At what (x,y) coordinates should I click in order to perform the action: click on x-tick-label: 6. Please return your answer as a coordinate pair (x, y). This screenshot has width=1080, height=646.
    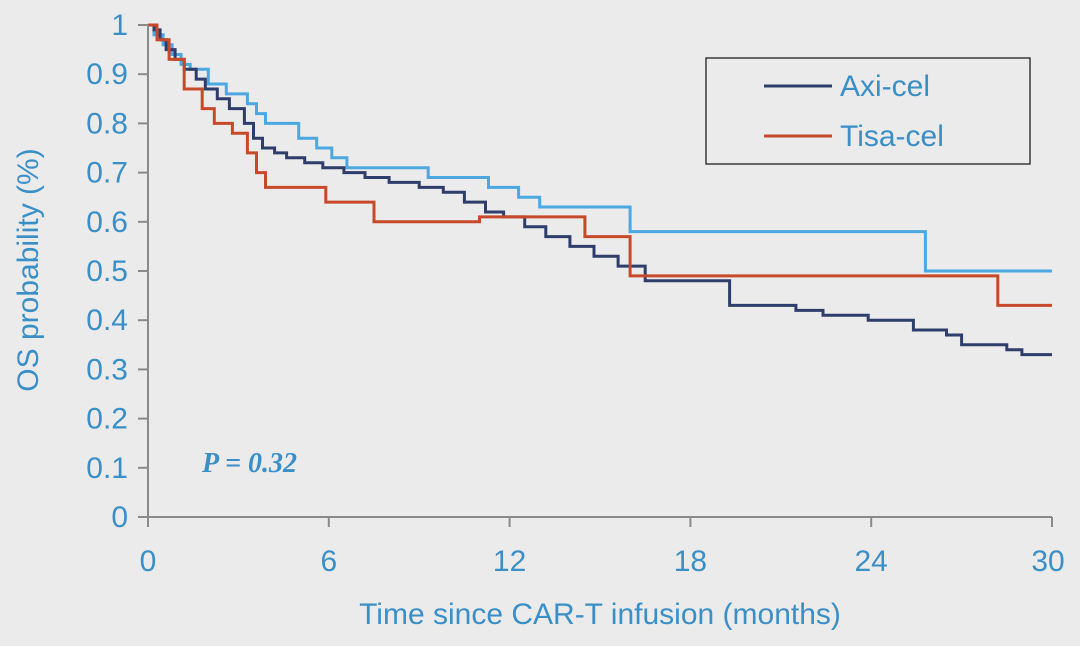
    Looking at the image, I should click on (328, 561).